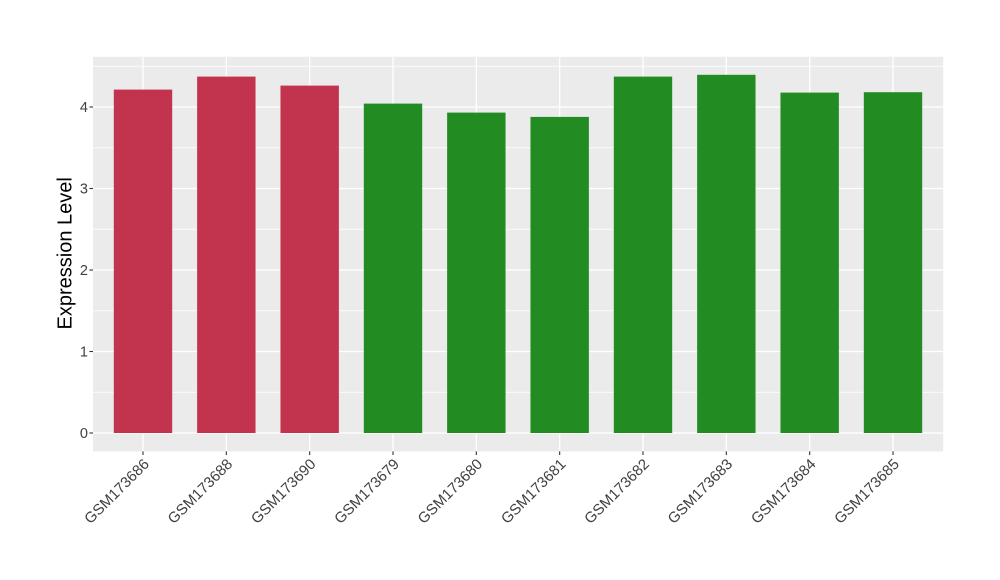 This screenshot has width=1000, height=580. Describe the element at coordinates (84, 434) in the screenshot. I see `svg-text: 0` at that location.